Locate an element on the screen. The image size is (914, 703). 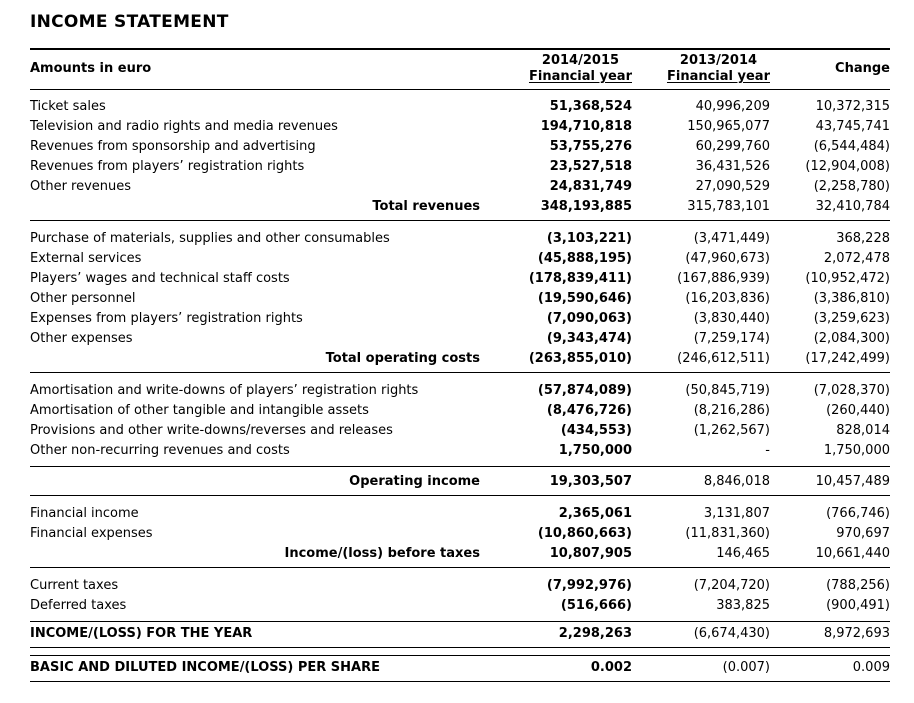
value-fy-2014-2015: 23,527,518 is located at coordinates (590, 166).